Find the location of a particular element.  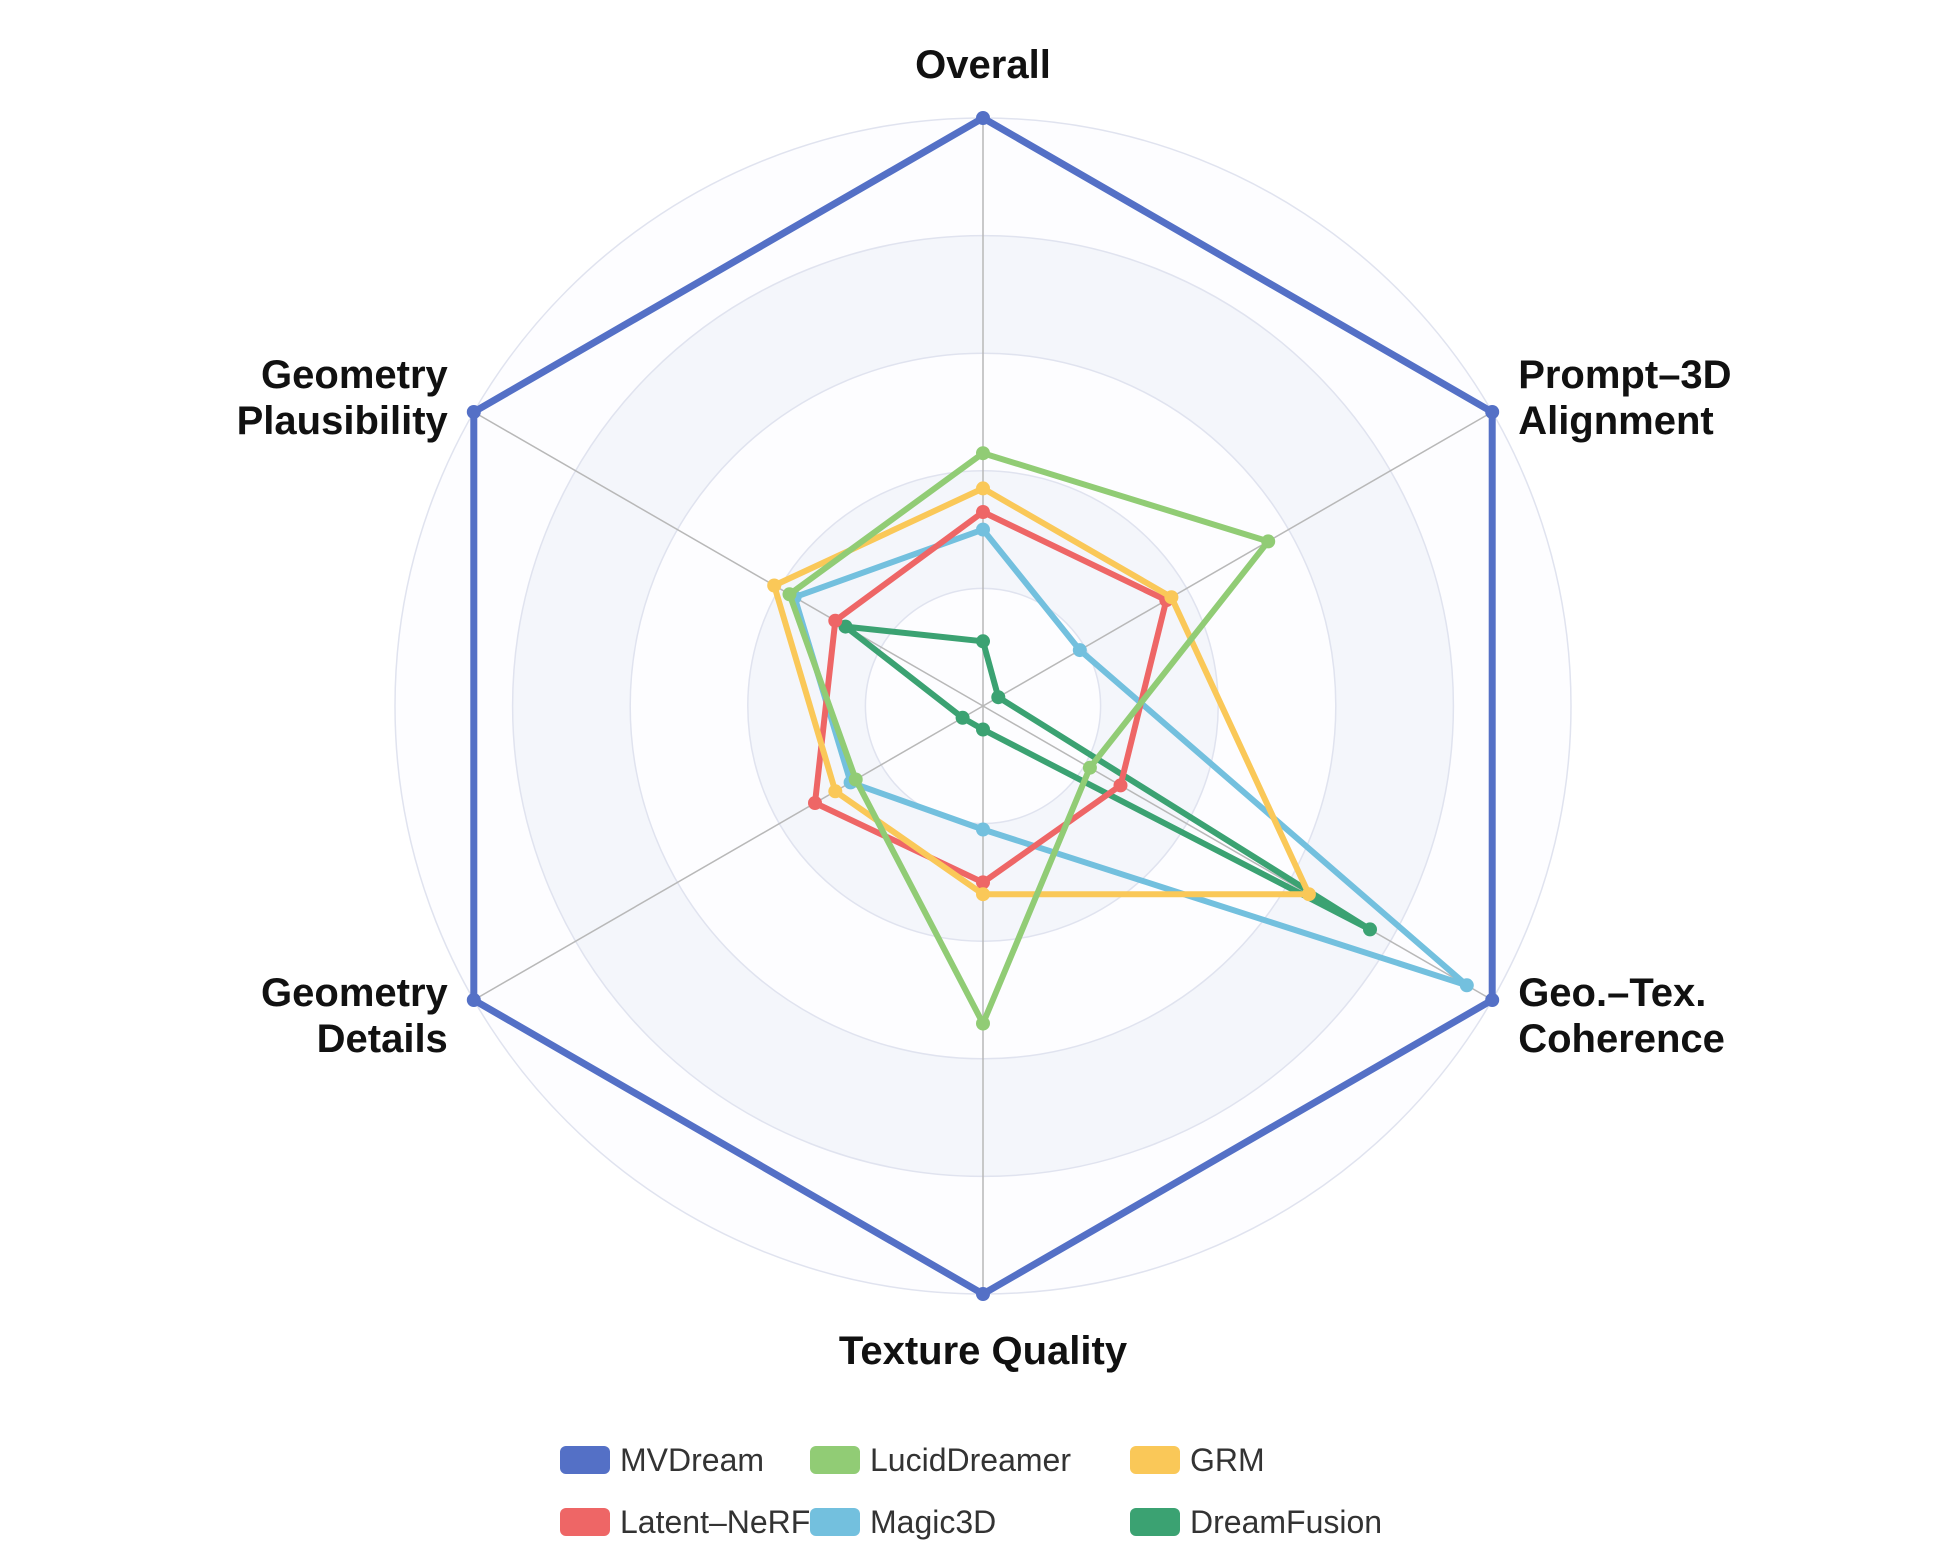

legend-item-latent-nerf: Latent–NeRF is located at coordinates (685, 1522).